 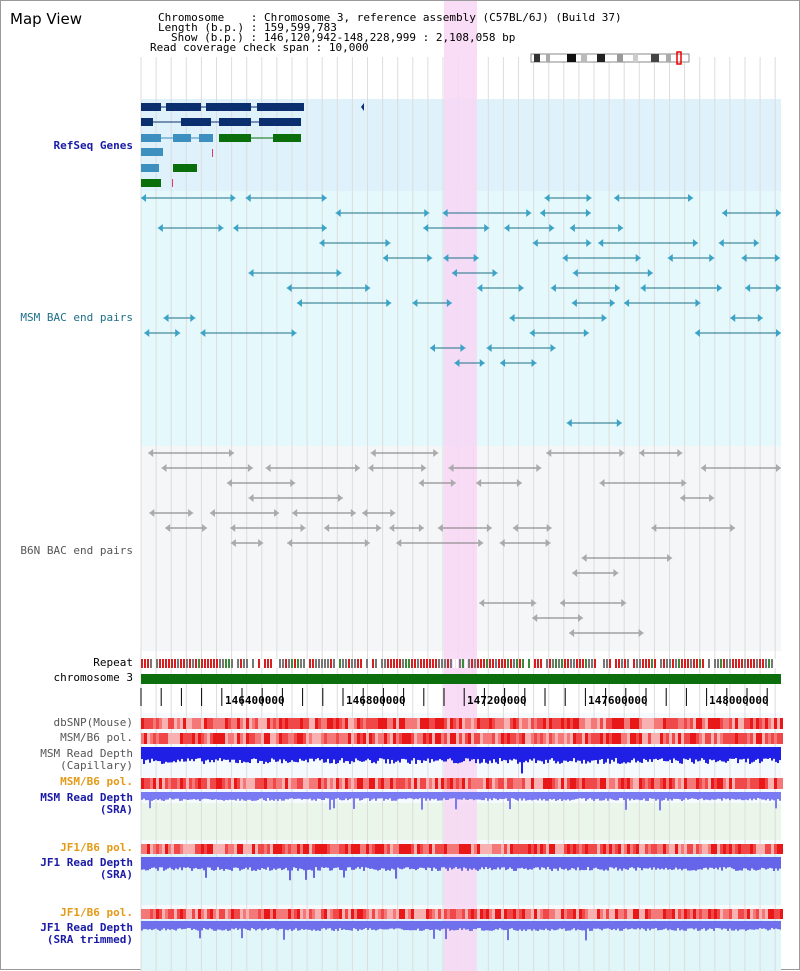 I want to click on track-label-b6n-bac: B6N BAC end pairs, so click(x=76, y=550).